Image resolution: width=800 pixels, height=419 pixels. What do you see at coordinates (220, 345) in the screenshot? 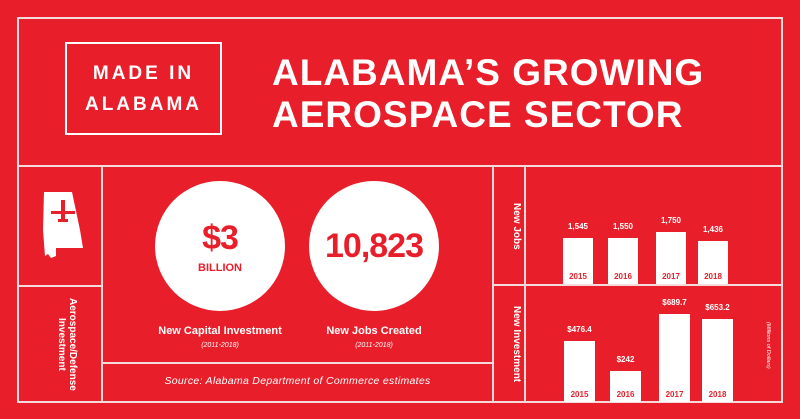
I see `capital-period: (2011-2018)` at bounding box center [220, 345].